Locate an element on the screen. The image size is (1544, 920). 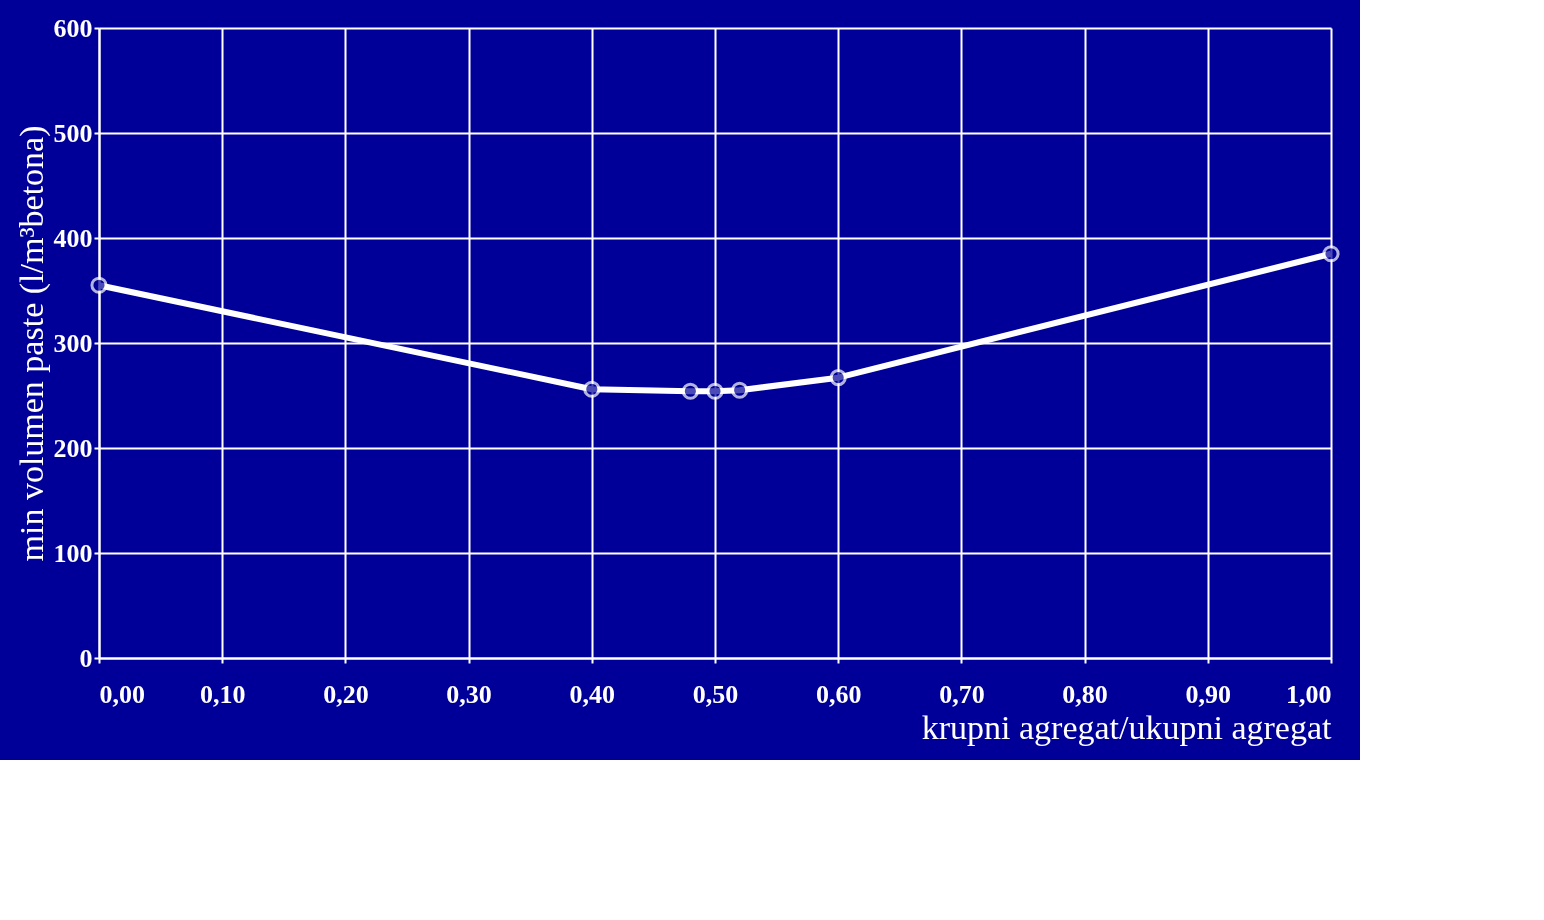
x-tick-label: 0,10 is located at coordinates (222, 694).